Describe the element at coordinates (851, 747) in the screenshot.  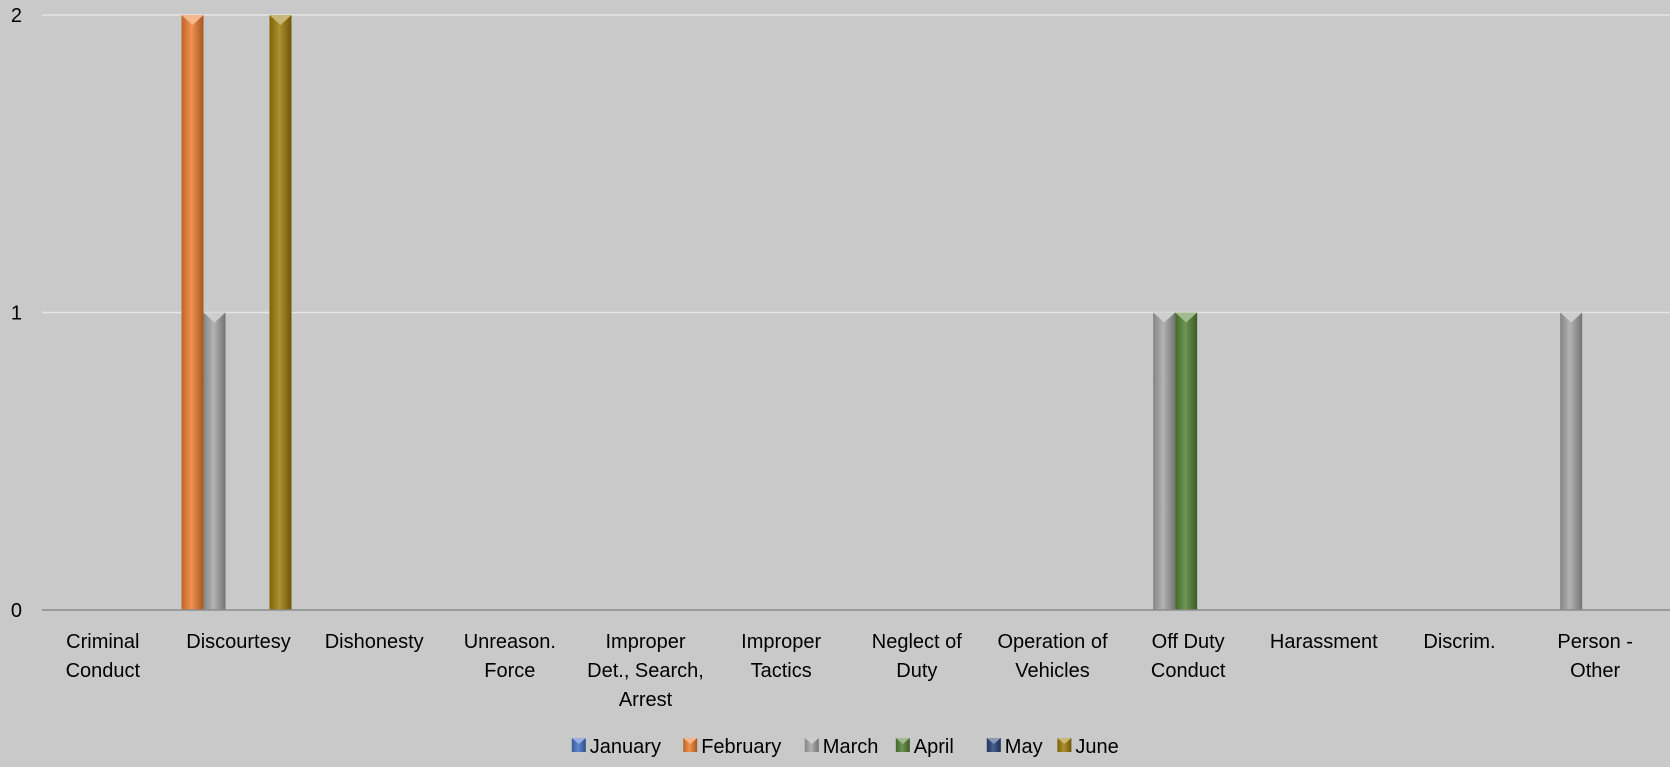
I see `legend-label: March` at that location.